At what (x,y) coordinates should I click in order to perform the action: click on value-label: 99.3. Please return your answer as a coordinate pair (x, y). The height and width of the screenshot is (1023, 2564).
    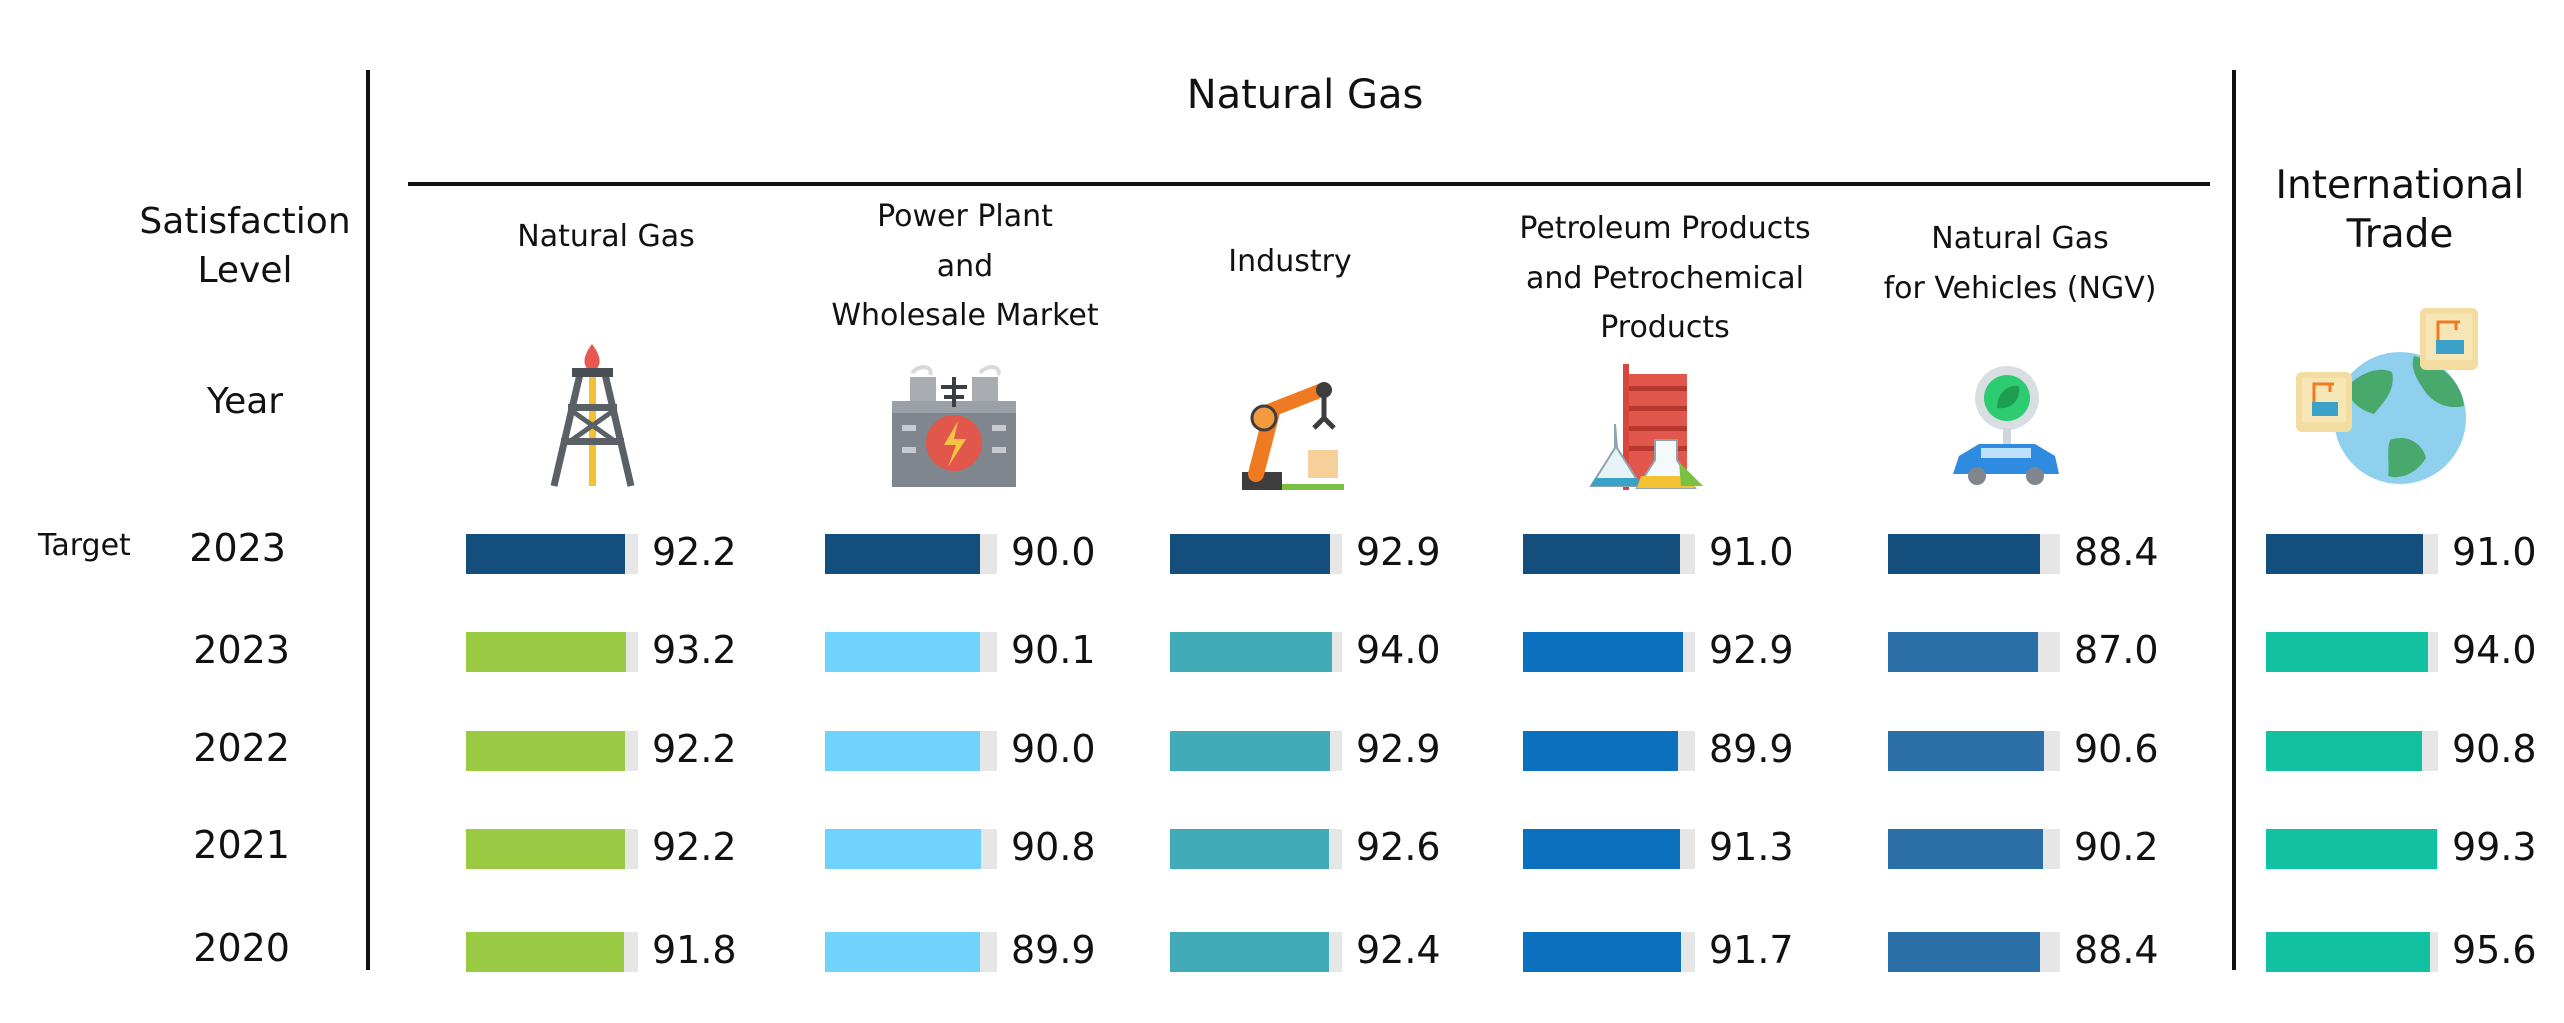
    Looking at the image, I should click on (2494, 847).